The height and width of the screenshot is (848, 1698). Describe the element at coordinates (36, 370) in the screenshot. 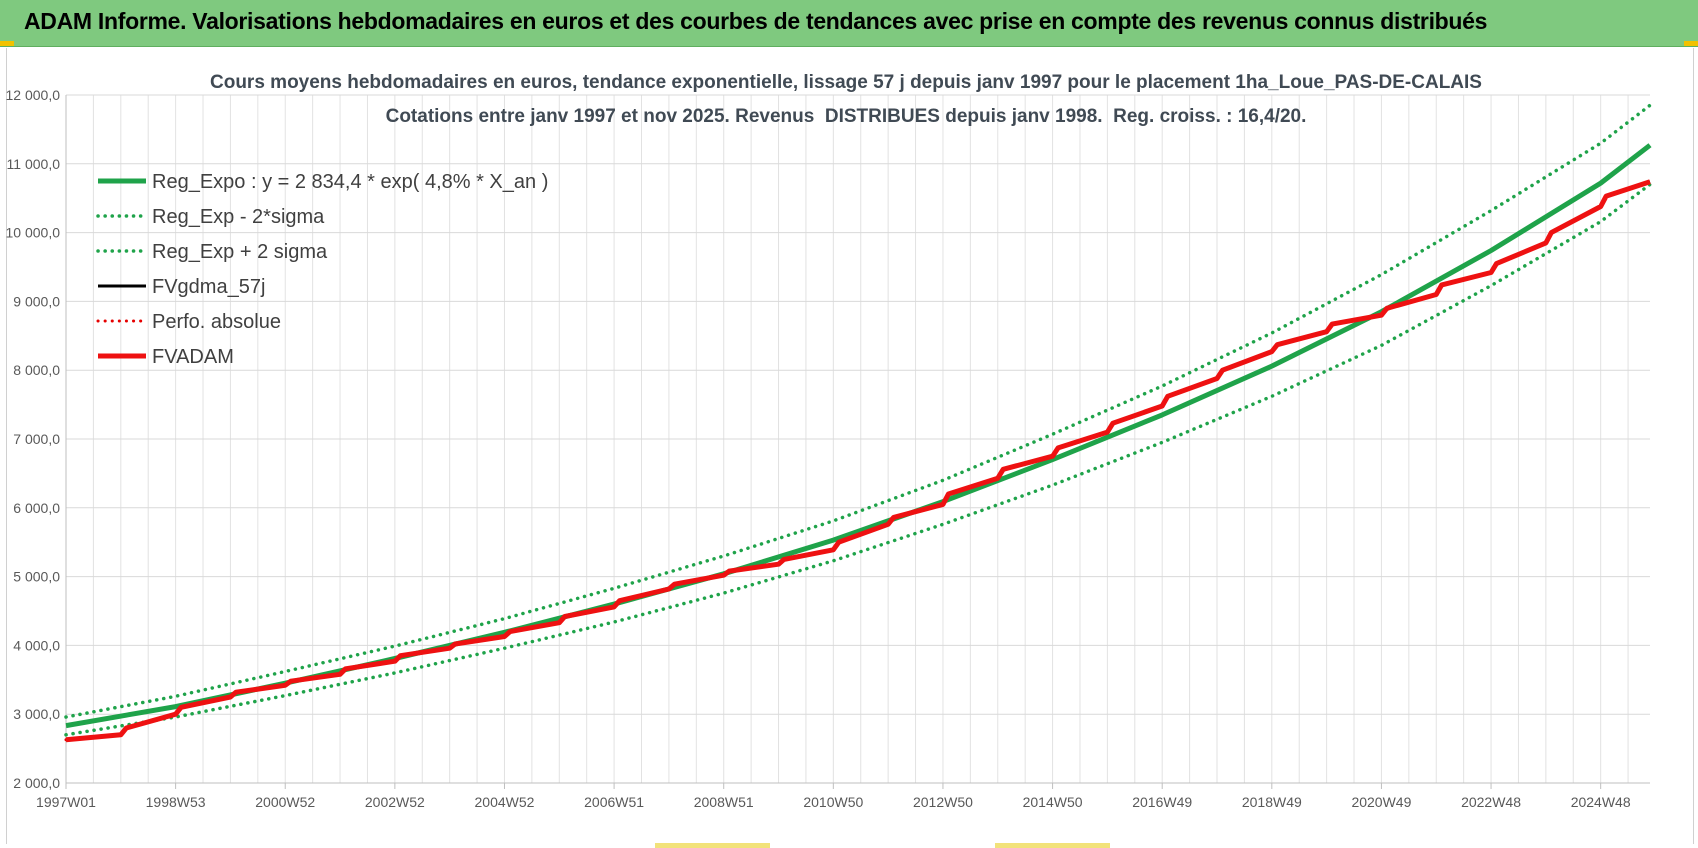

I see `y-tick-label: 8 000,0` at that location.